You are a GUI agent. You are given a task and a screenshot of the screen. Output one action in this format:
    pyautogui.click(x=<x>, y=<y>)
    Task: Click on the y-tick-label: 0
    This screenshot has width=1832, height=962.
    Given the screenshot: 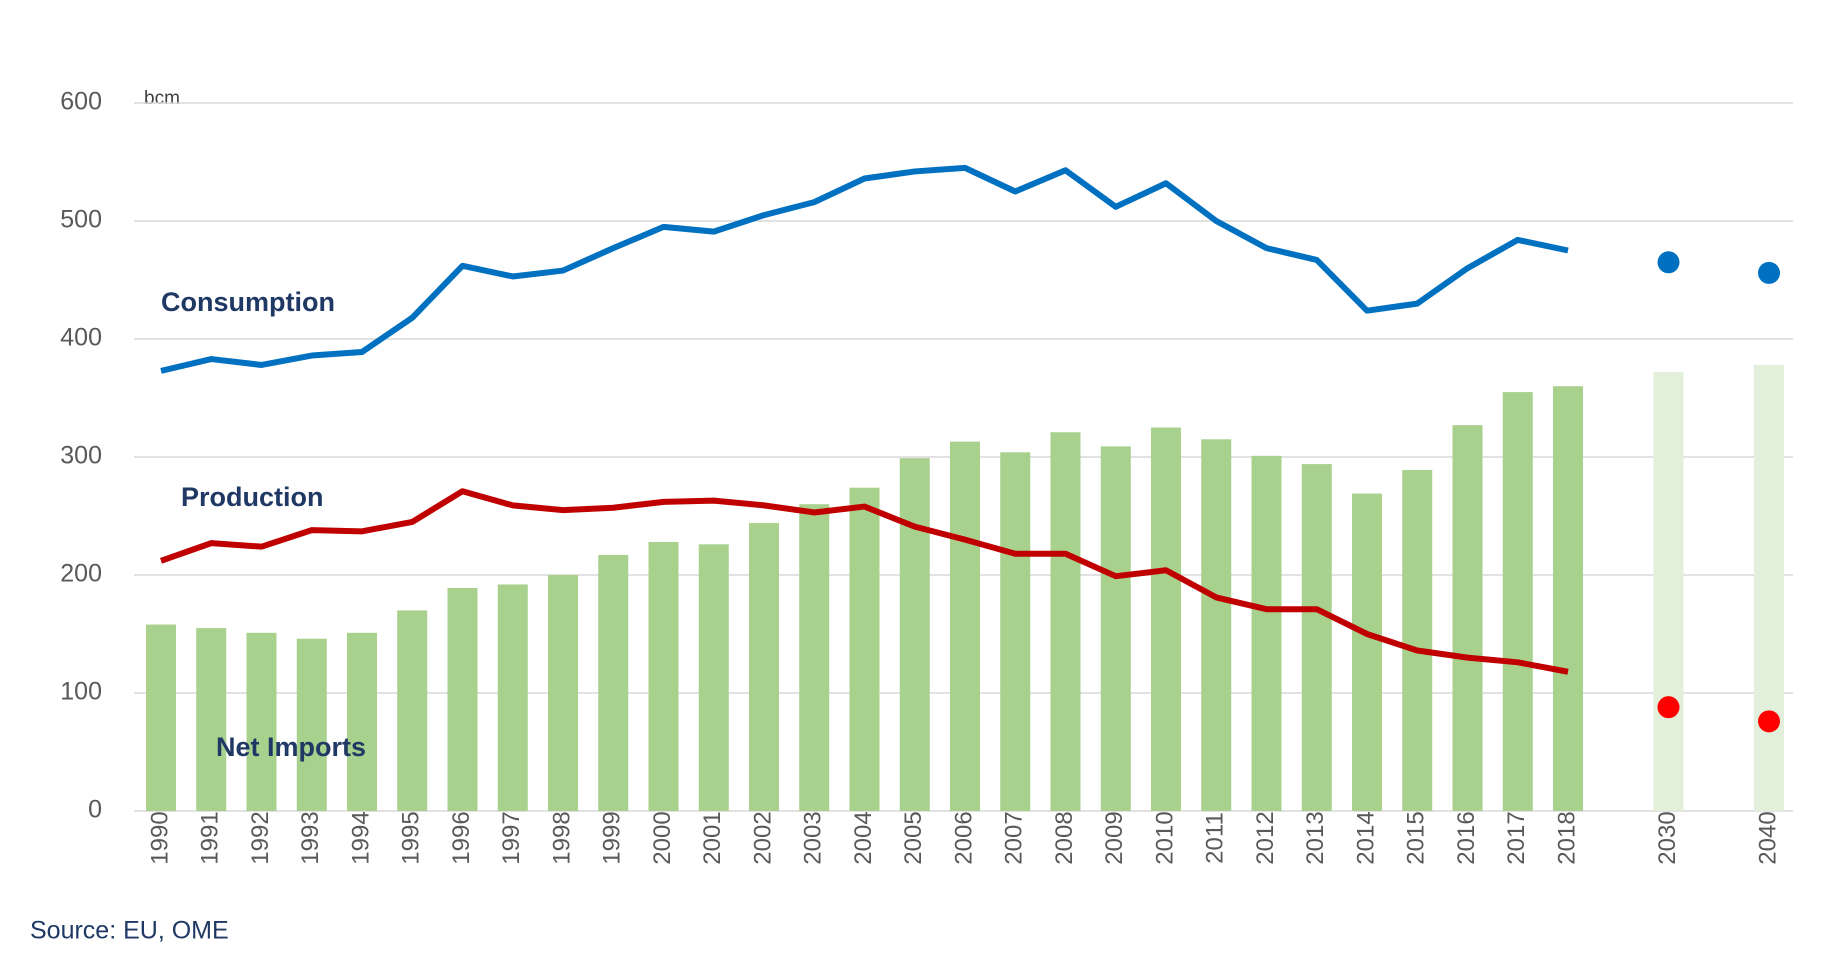 What is the action you would take?
    pyautogui.click(x=95, y=810)
    